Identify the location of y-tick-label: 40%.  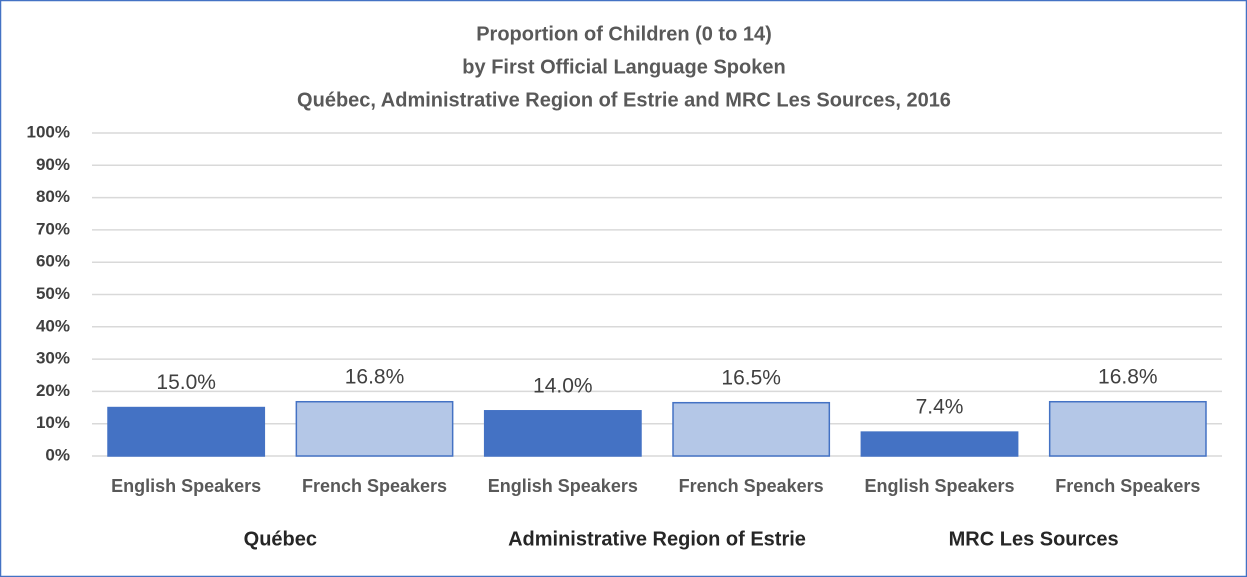
(53, 325).